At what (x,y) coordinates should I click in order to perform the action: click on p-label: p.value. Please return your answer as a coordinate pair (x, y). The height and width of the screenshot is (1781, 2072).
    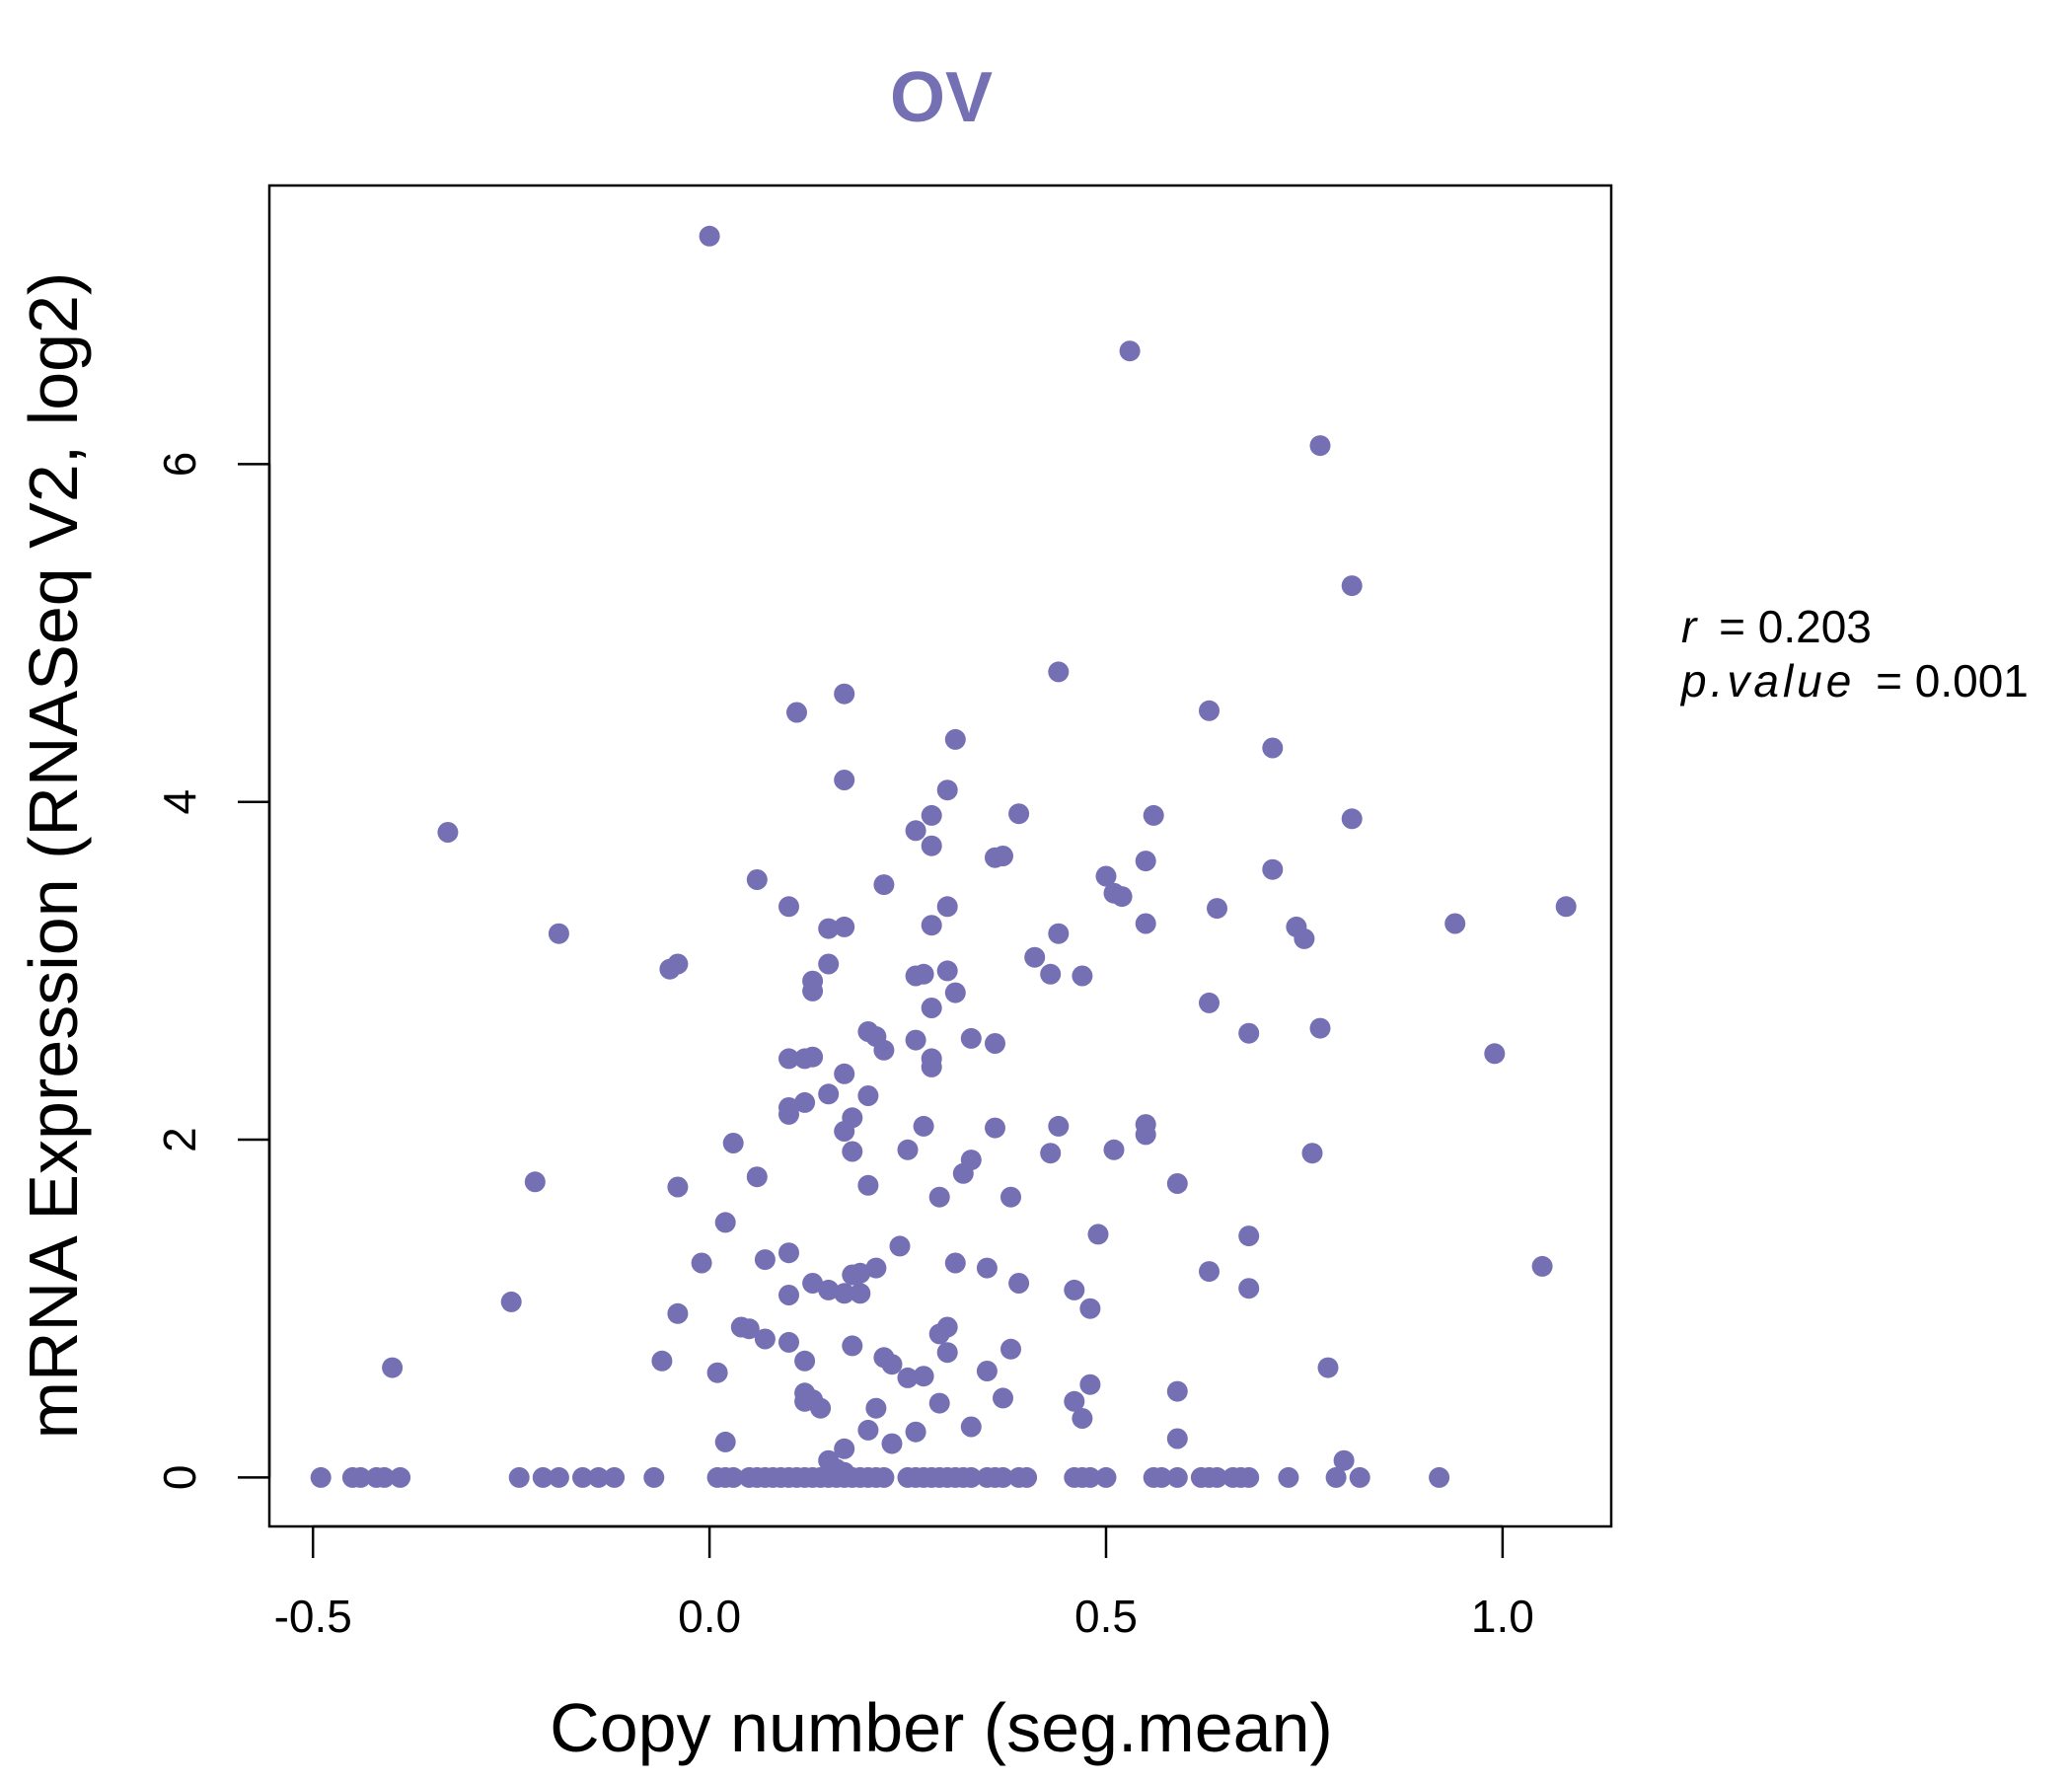
    Looking at the image, I should click on (1767, 680).